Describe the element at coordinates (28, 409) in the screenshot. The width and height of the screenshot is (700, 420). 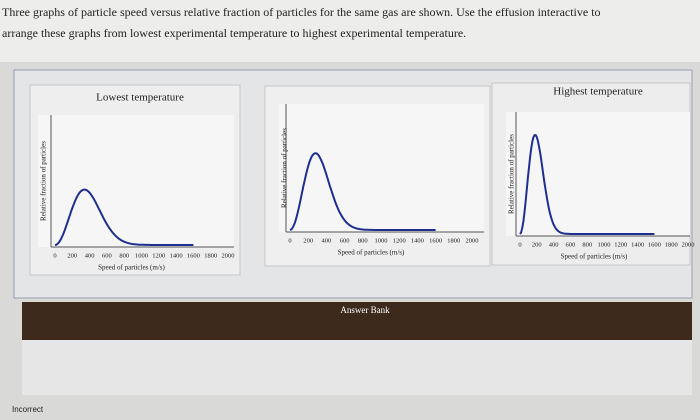
I see `status: Incorrect` at that location.